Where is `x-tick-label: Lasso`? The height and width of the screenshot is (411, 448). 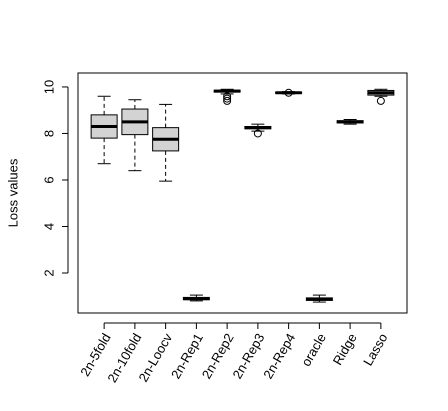 x-tick-label: Lasso is located at coordinates (375, 350).